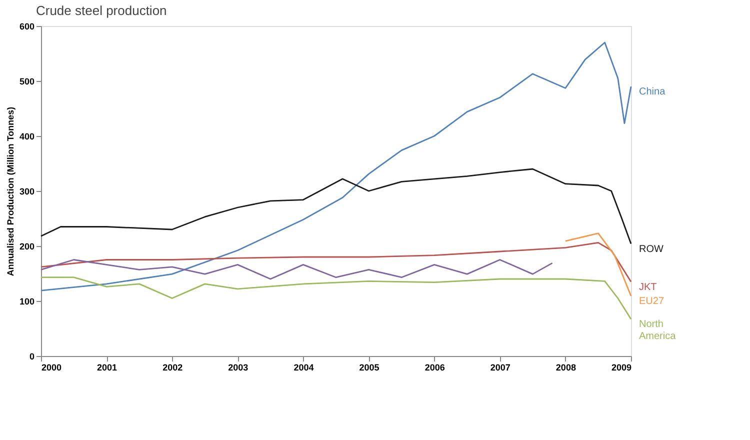 This screenshot has height=440, width=750. I want to click on x-tick-label: 2001, so click(107, 367).